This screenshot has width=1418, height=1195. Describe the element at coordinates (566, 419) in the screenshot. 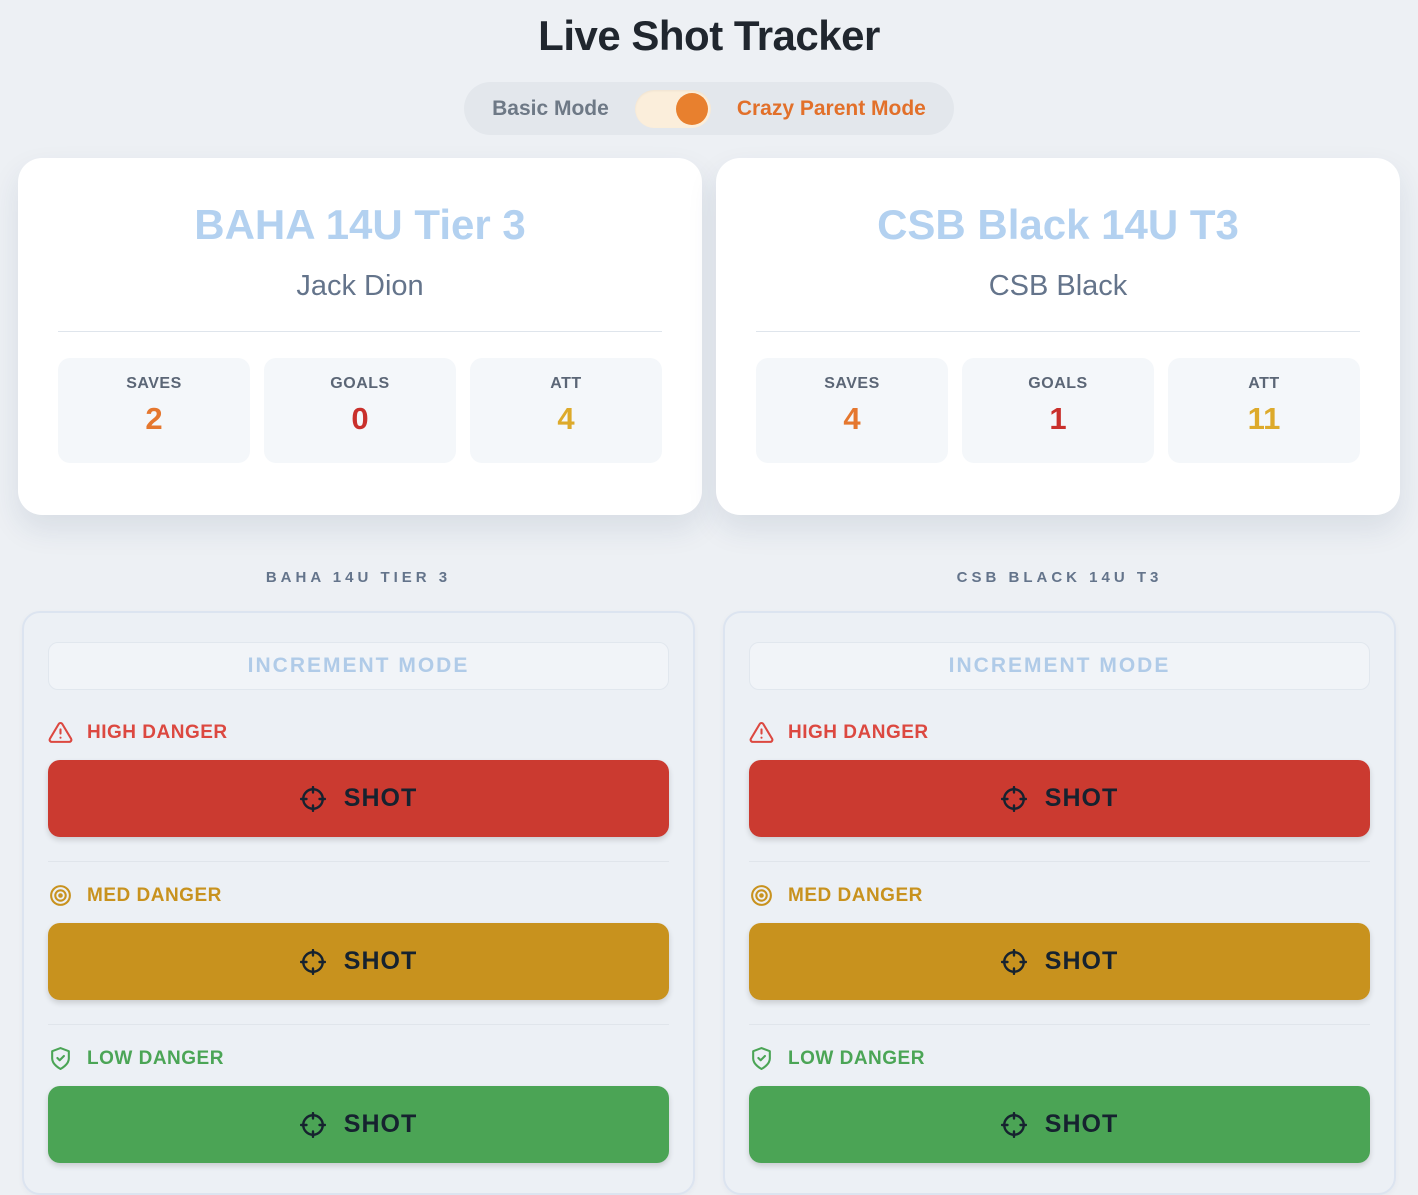

I see `stat-value-att: 4` at that location.